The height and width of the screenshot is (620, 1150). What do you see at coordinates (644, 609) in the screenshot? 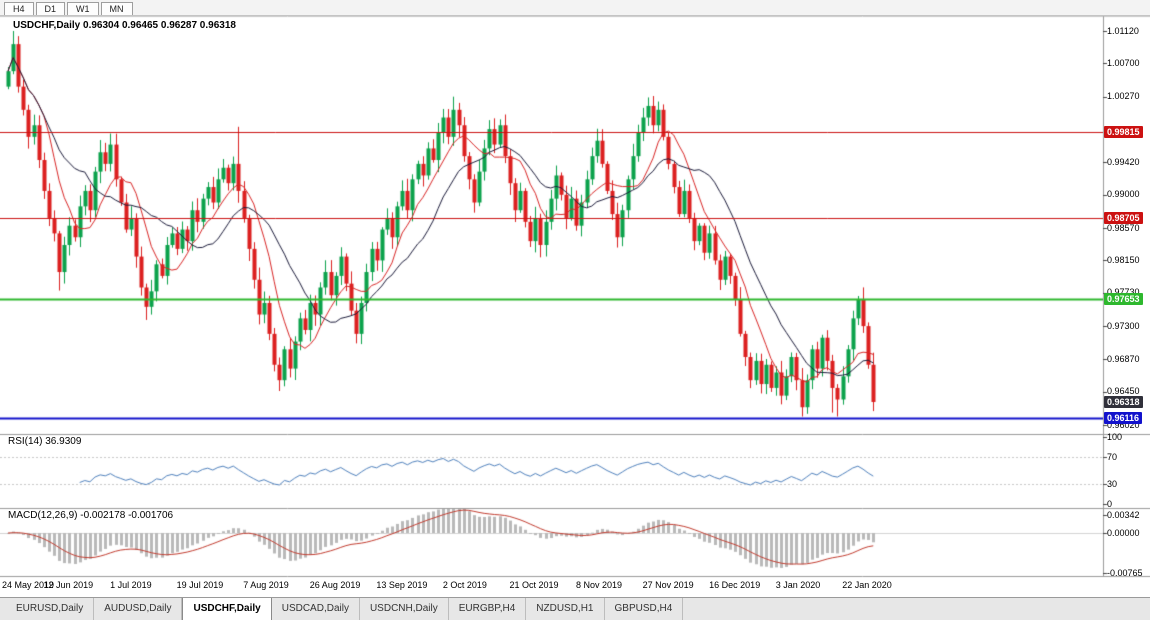
I see `chart-tab-gbpusd-h4: GBPUSD,H4` at bounding box center [644, 609].